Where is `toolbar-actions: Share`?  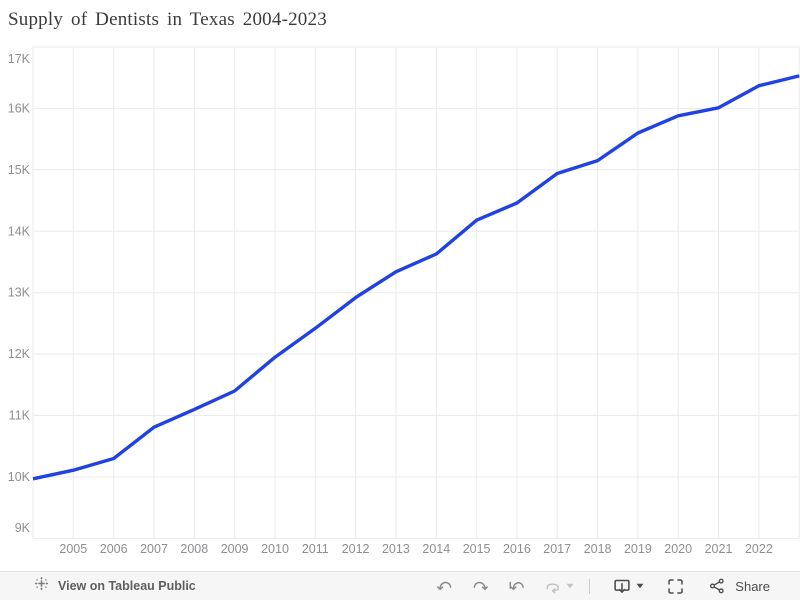
toolbar-actions: Share is located at coordinates (602, 586).